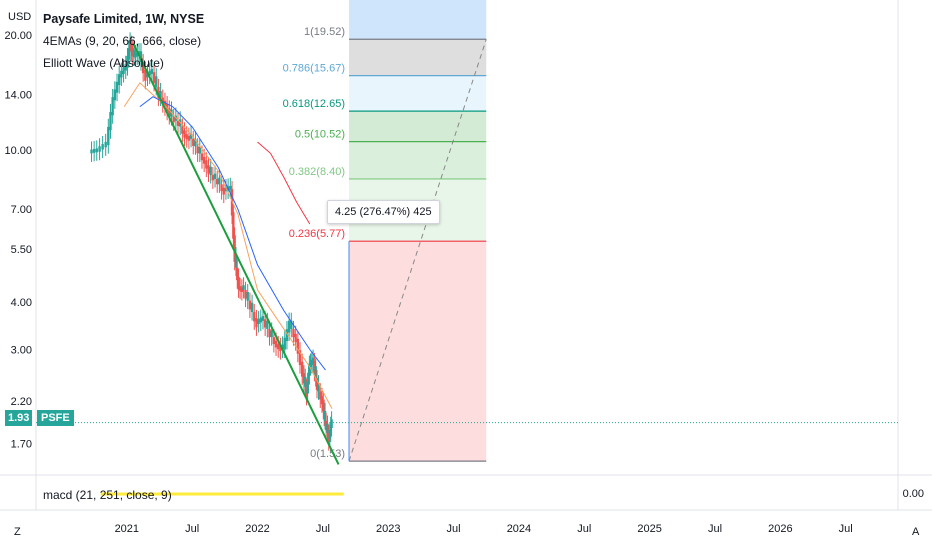 The image size is (932, 550). What do you see at coordinates (20, 17) in the screenshot?
I see `currency-label: USD` at bounding box center [20, 17].